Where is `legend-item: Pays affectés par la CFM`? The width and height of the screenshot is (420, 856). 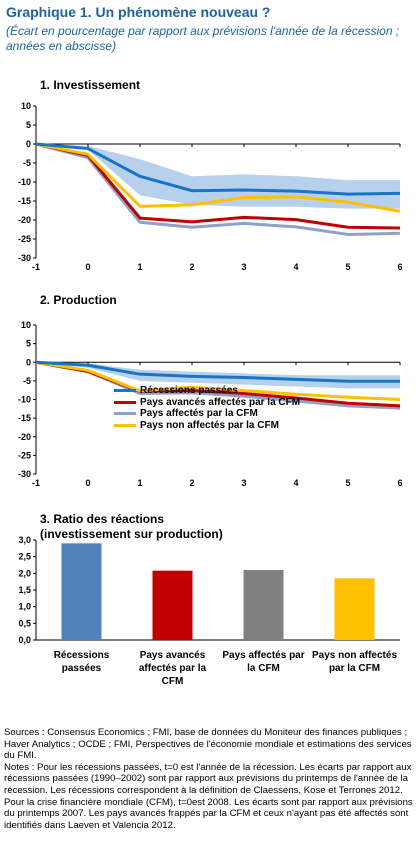
legend-item: Pays affectés par la CFM is located at coordinates (207, 414).